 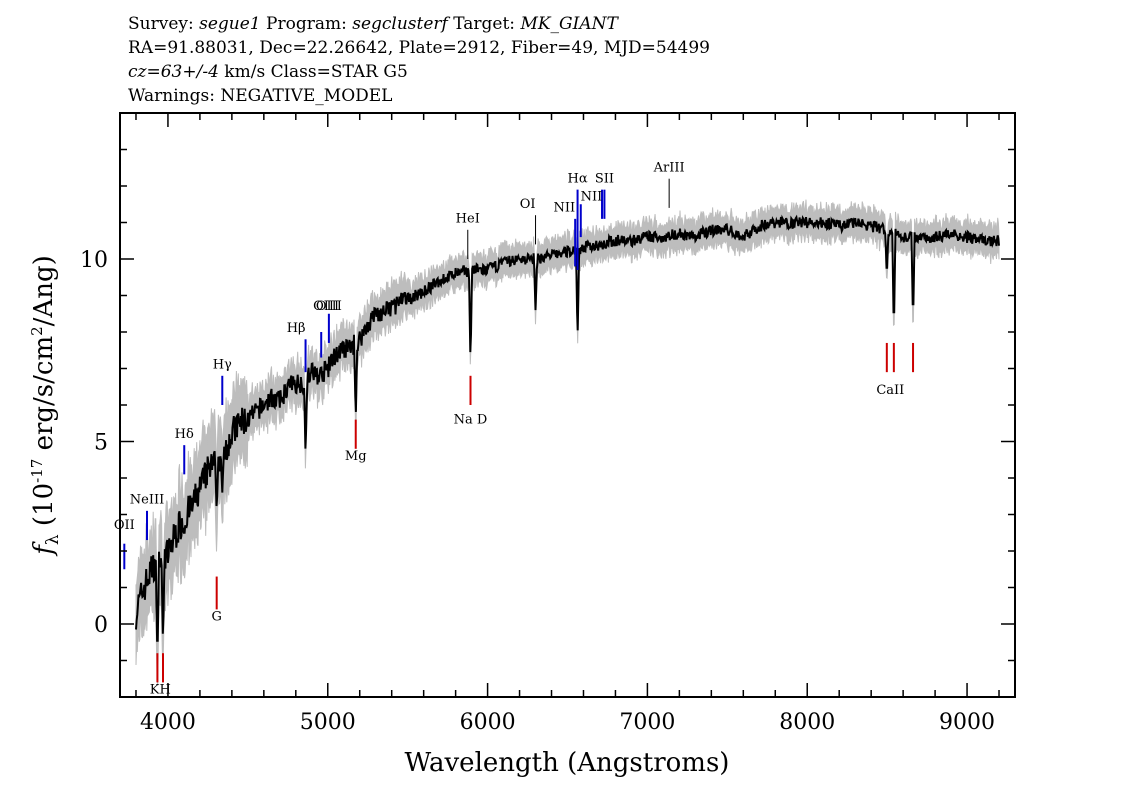 I want to click on program-value: segclusterf, so click(x=400, y=24).